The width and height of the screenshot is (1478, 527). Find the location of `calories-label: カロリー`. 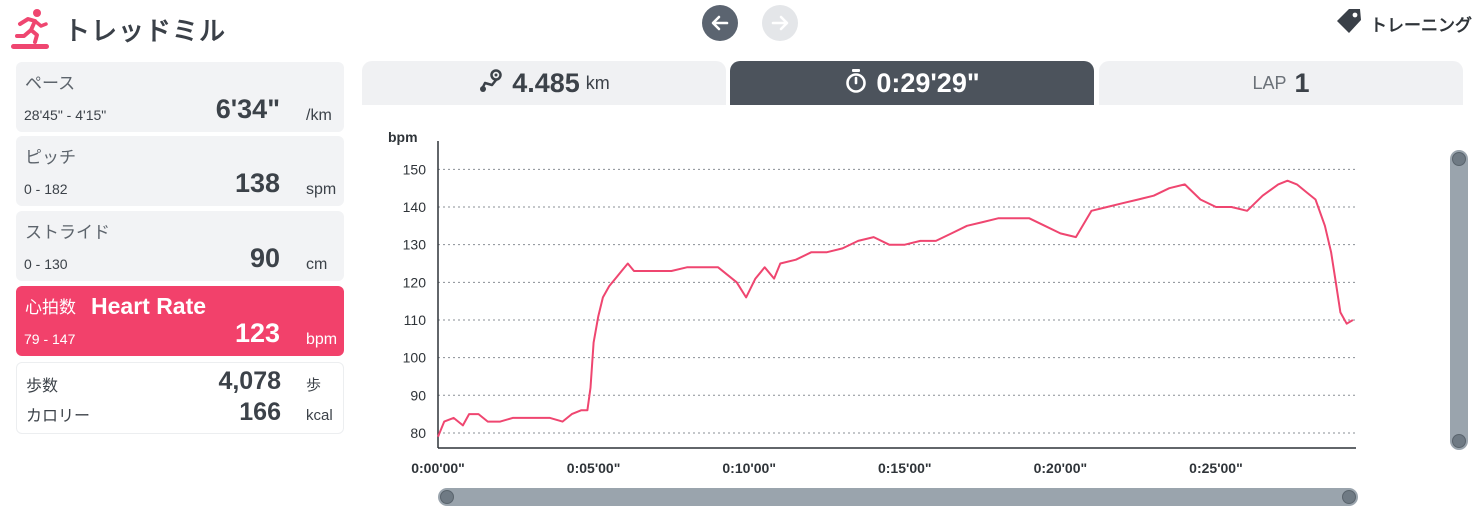

calories-label: カロリー is located at coordinates (58, 416).